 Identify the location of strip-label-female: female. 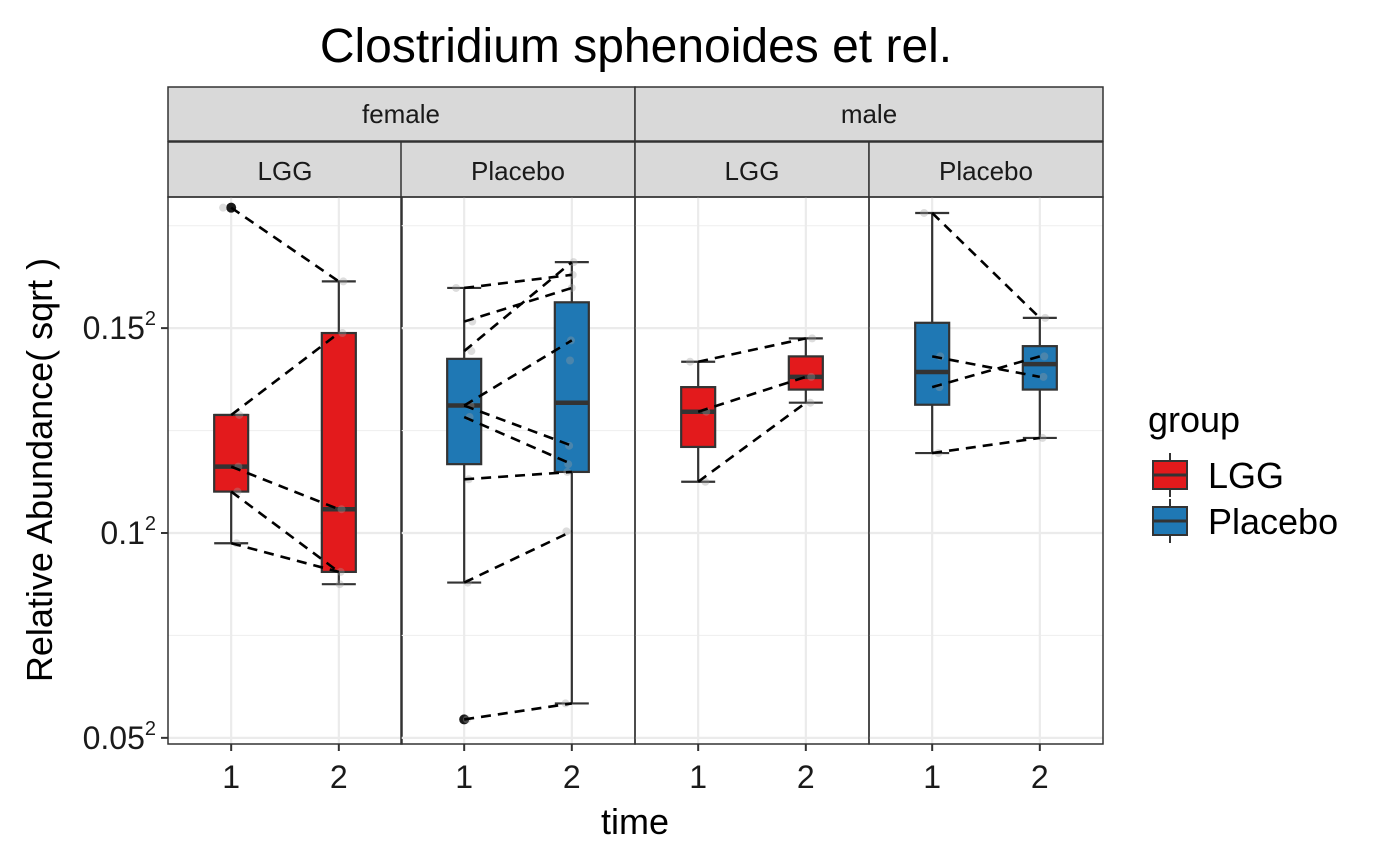
(401, 114).